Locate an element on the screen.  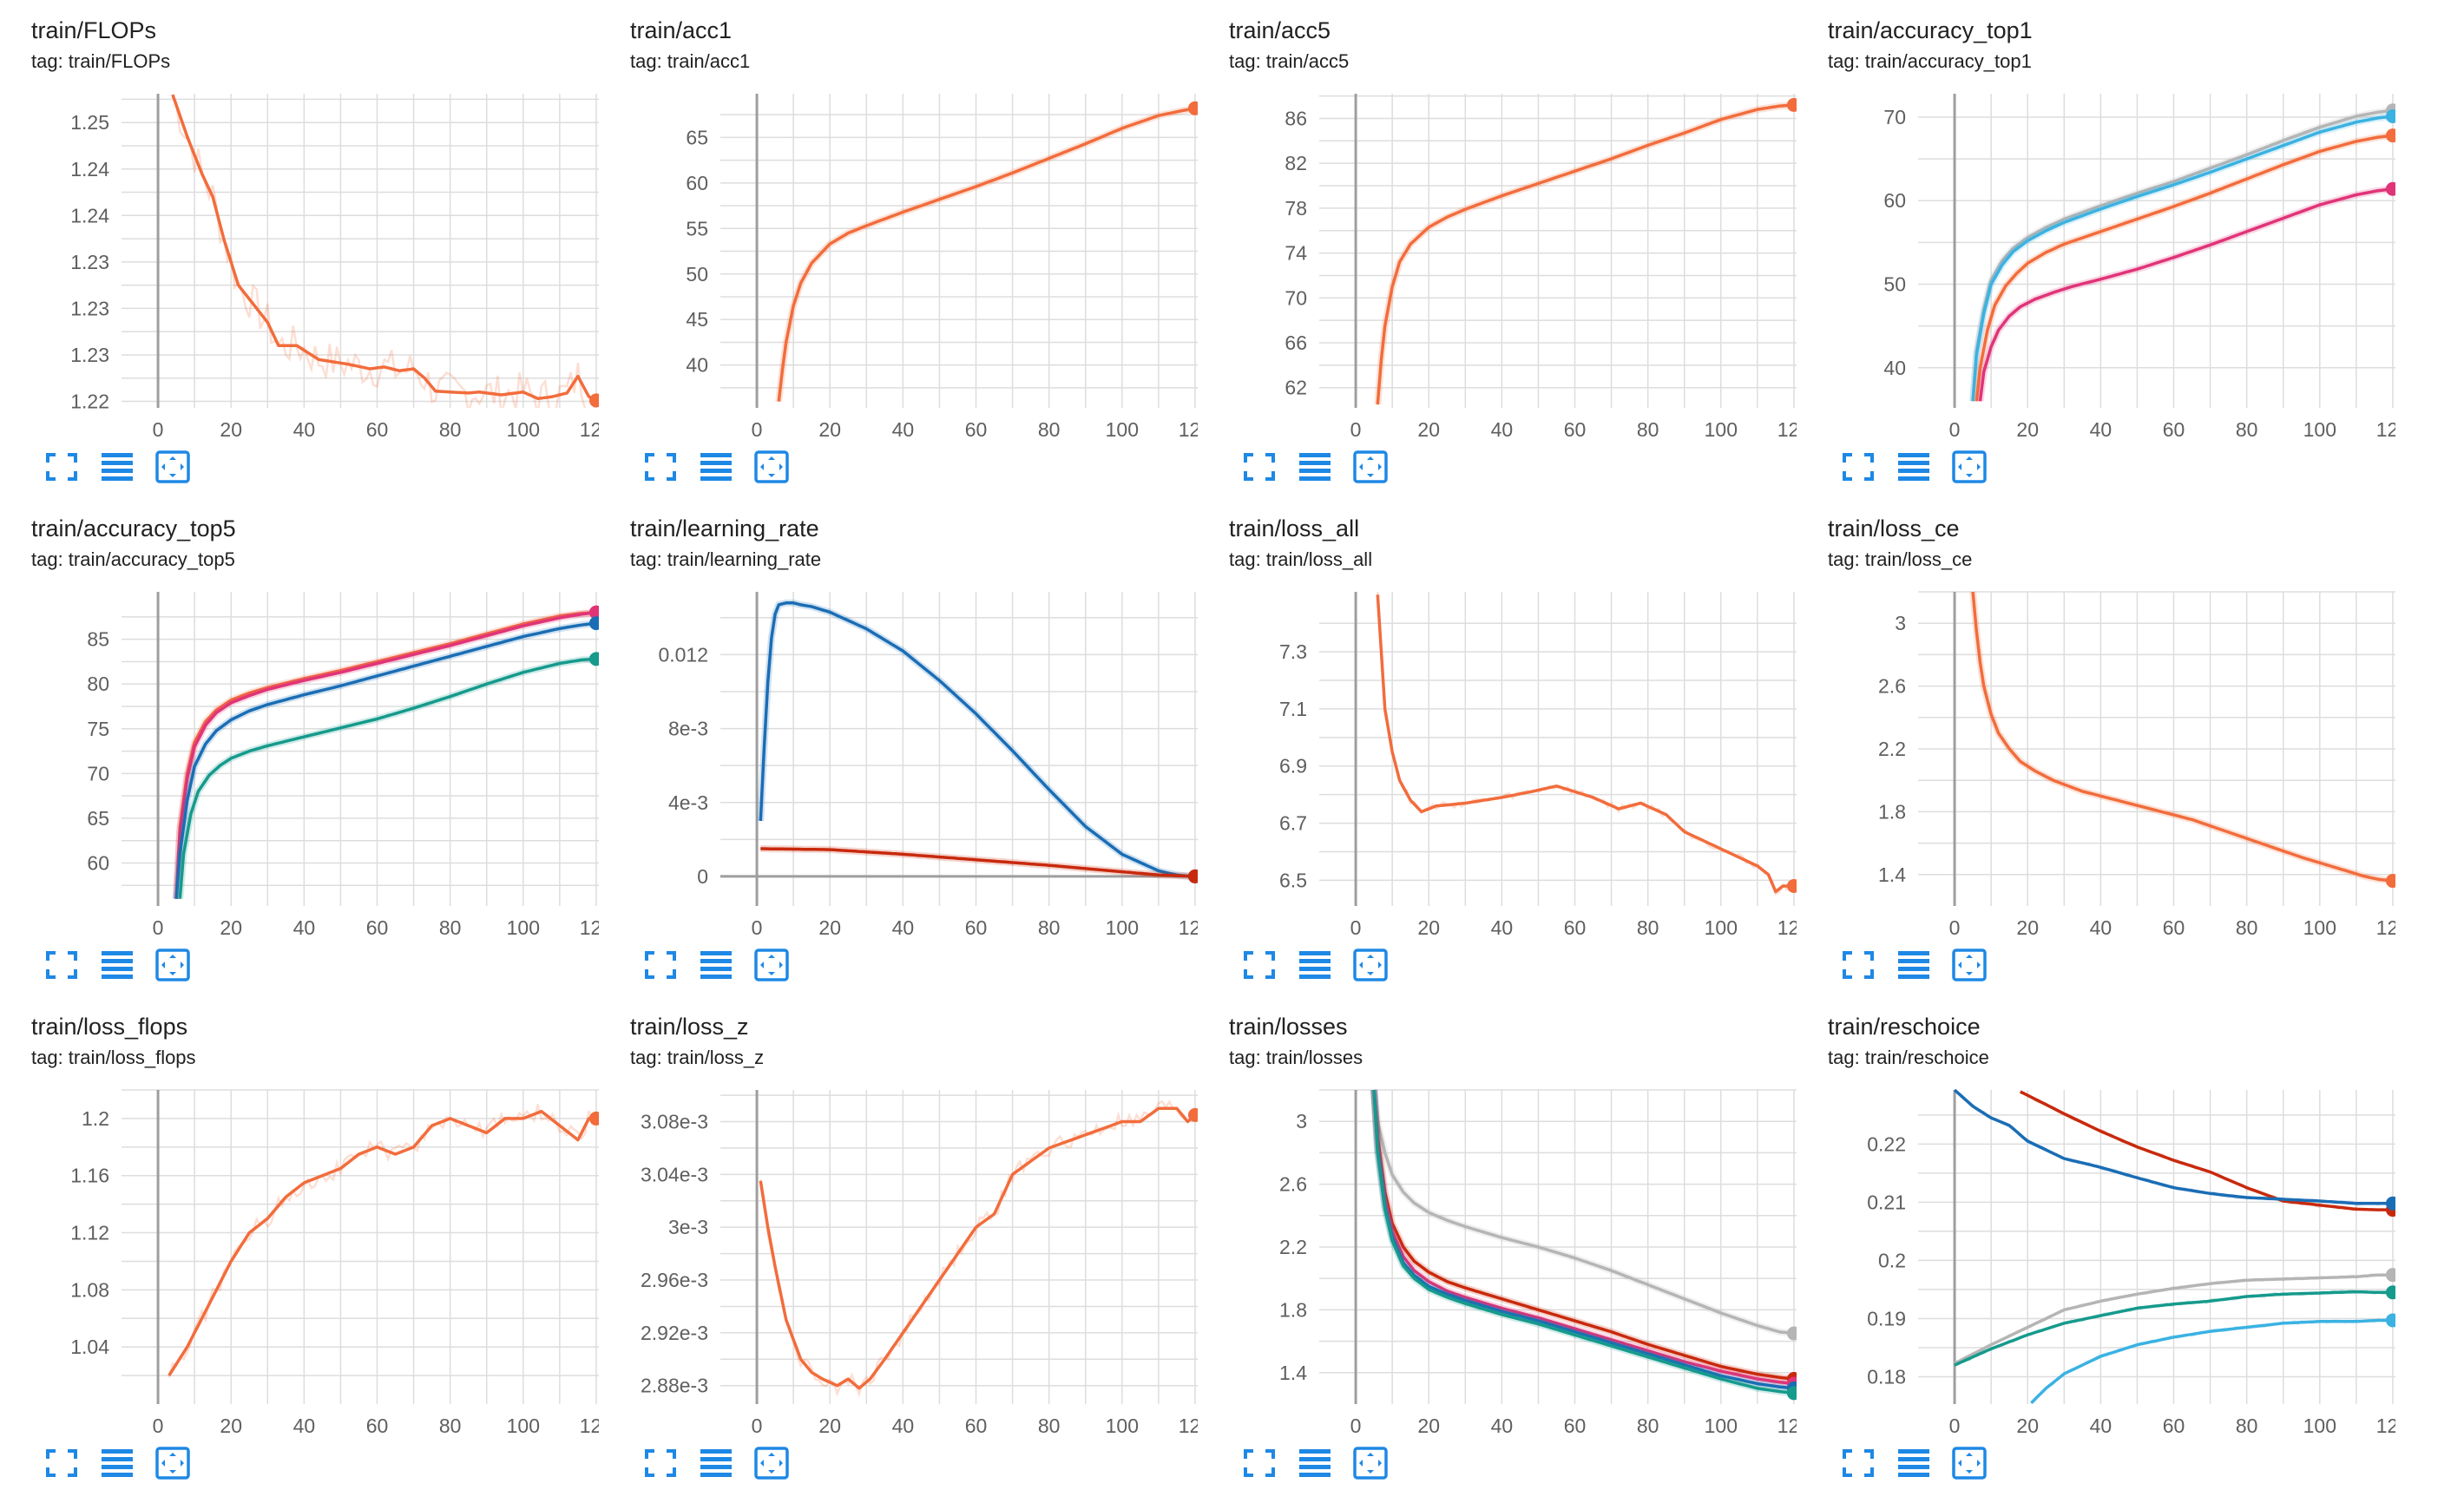
chart-toolbar is located at coordinates (729, 966).